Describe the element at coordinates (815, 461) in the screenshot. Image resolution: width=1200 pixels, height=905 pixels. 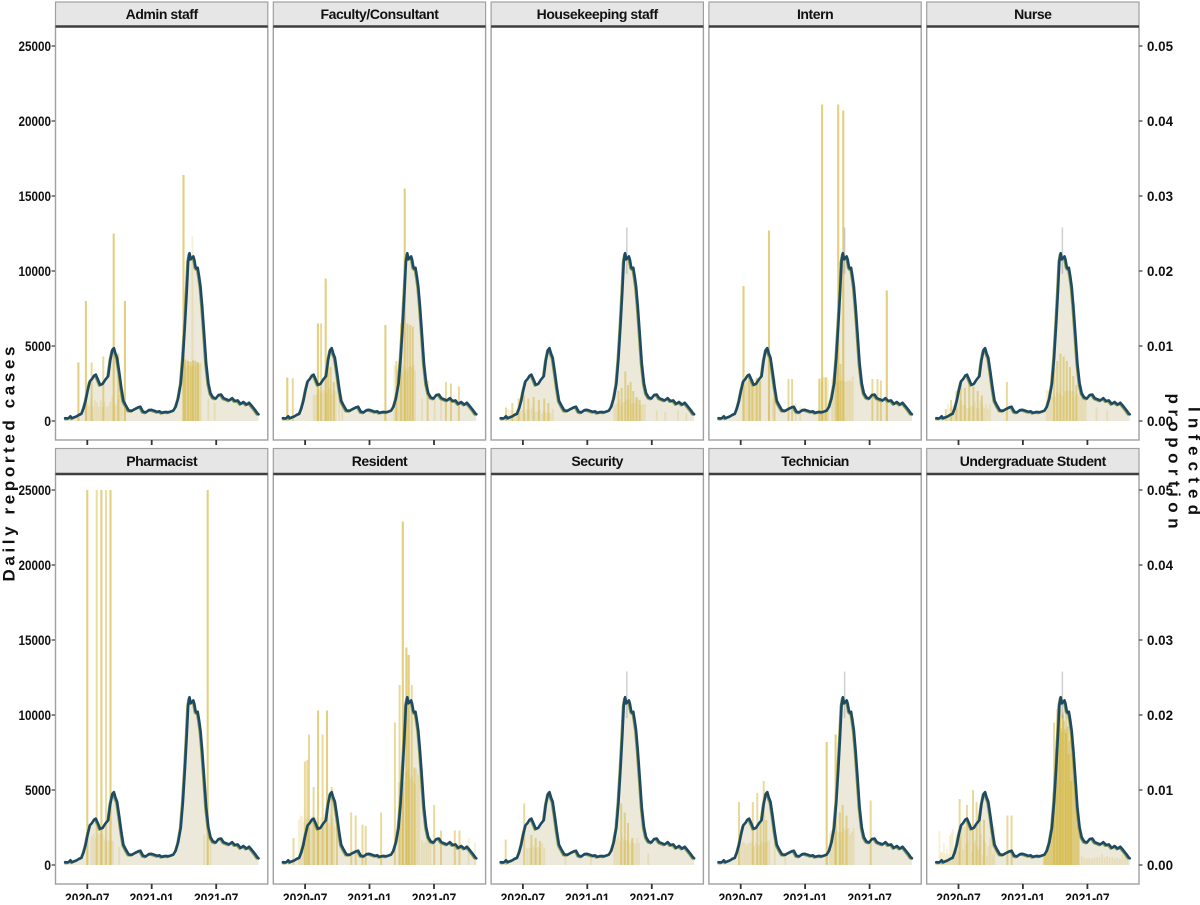
I see `svg-text: Technician` at that location.